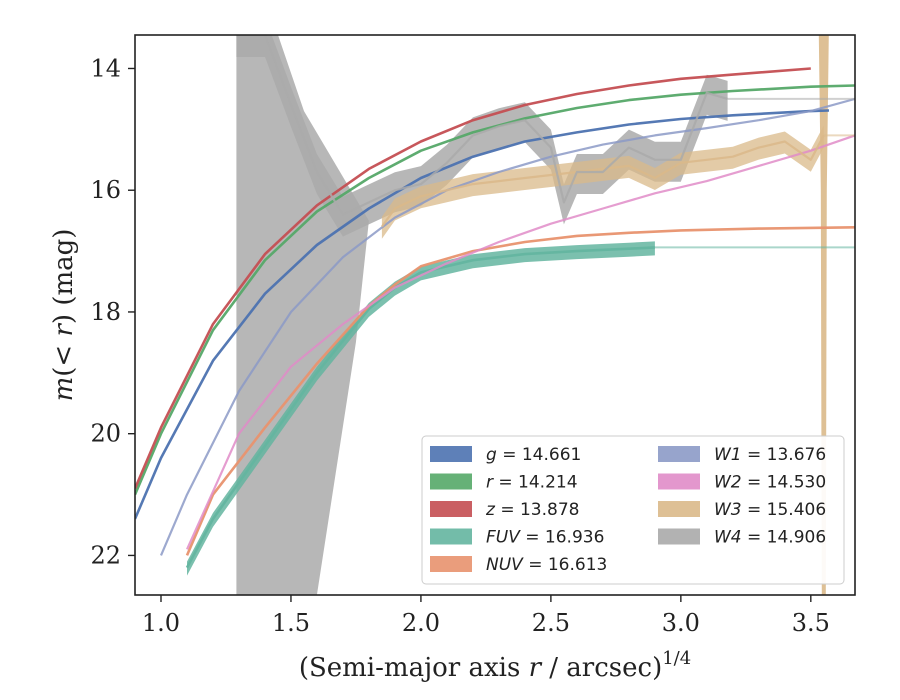  I want to click on legend-swatch-r, so click(451, 481).